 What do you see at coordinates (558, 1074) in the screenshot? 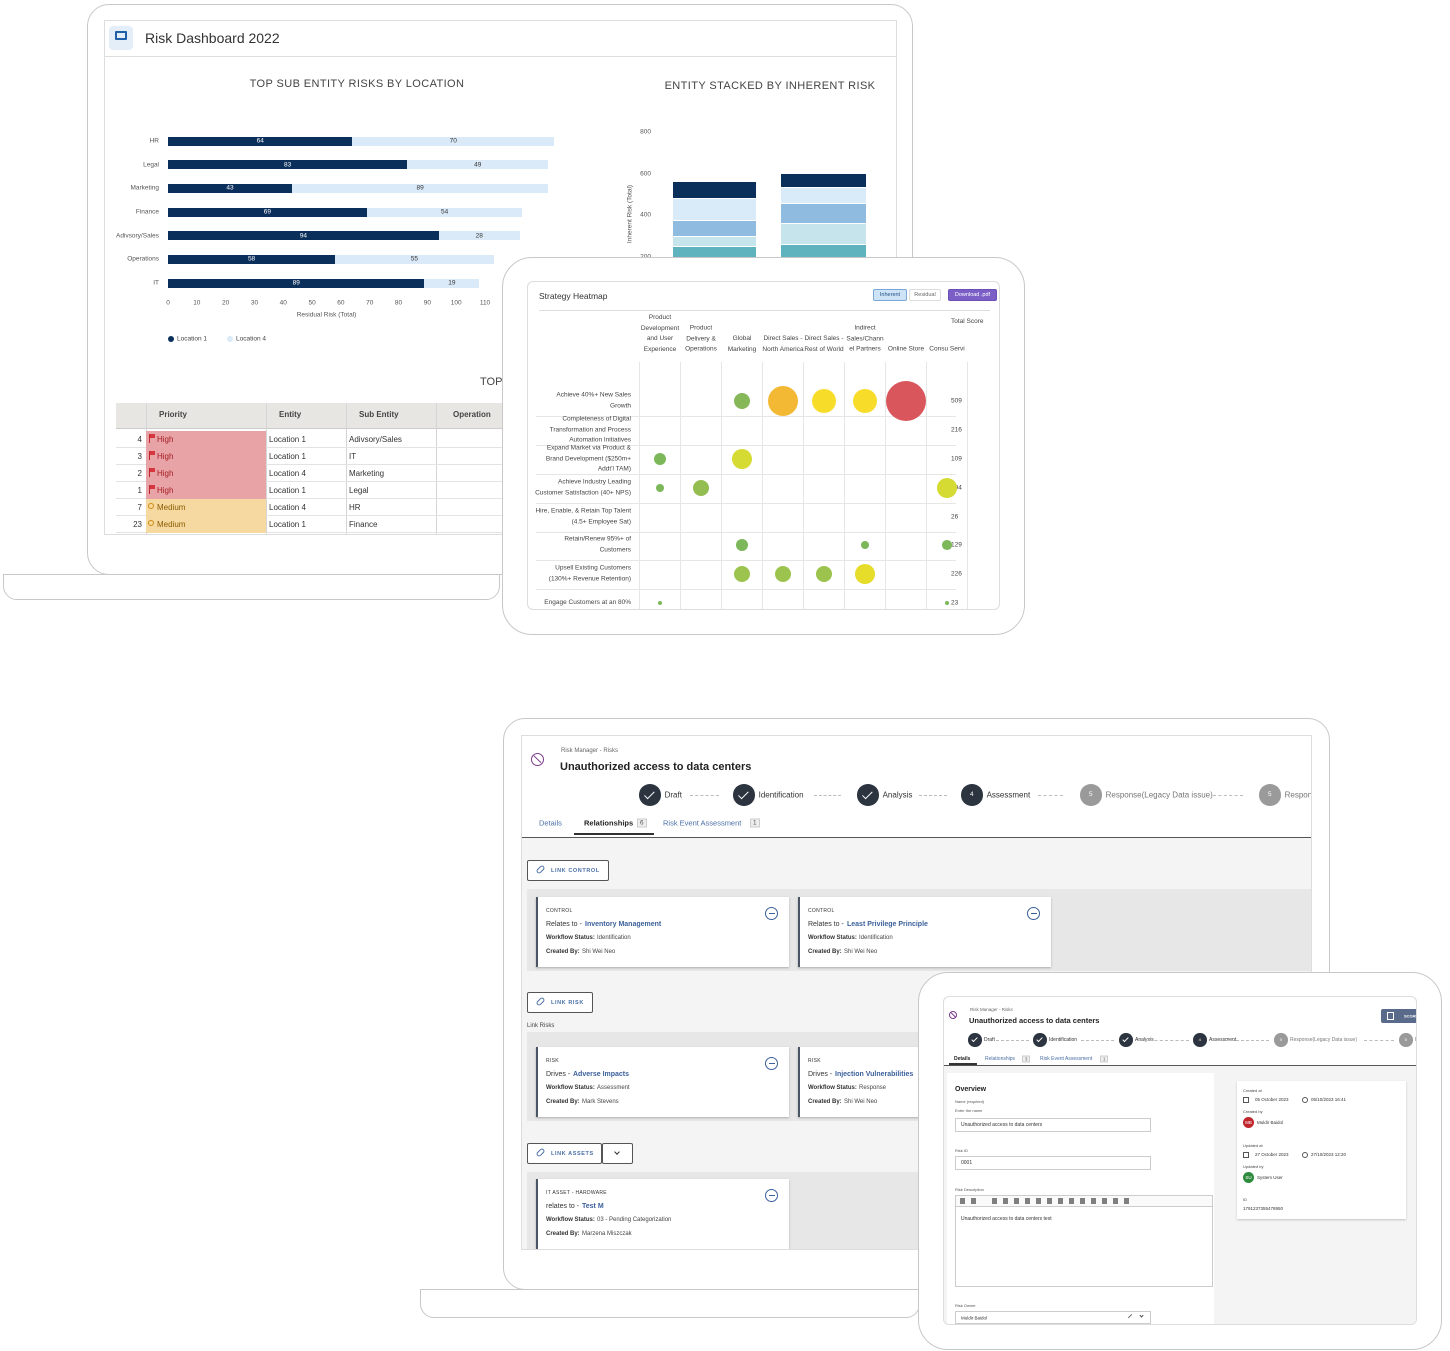
I see `card-relation: Drives -` at bounding box center [558, 1074].